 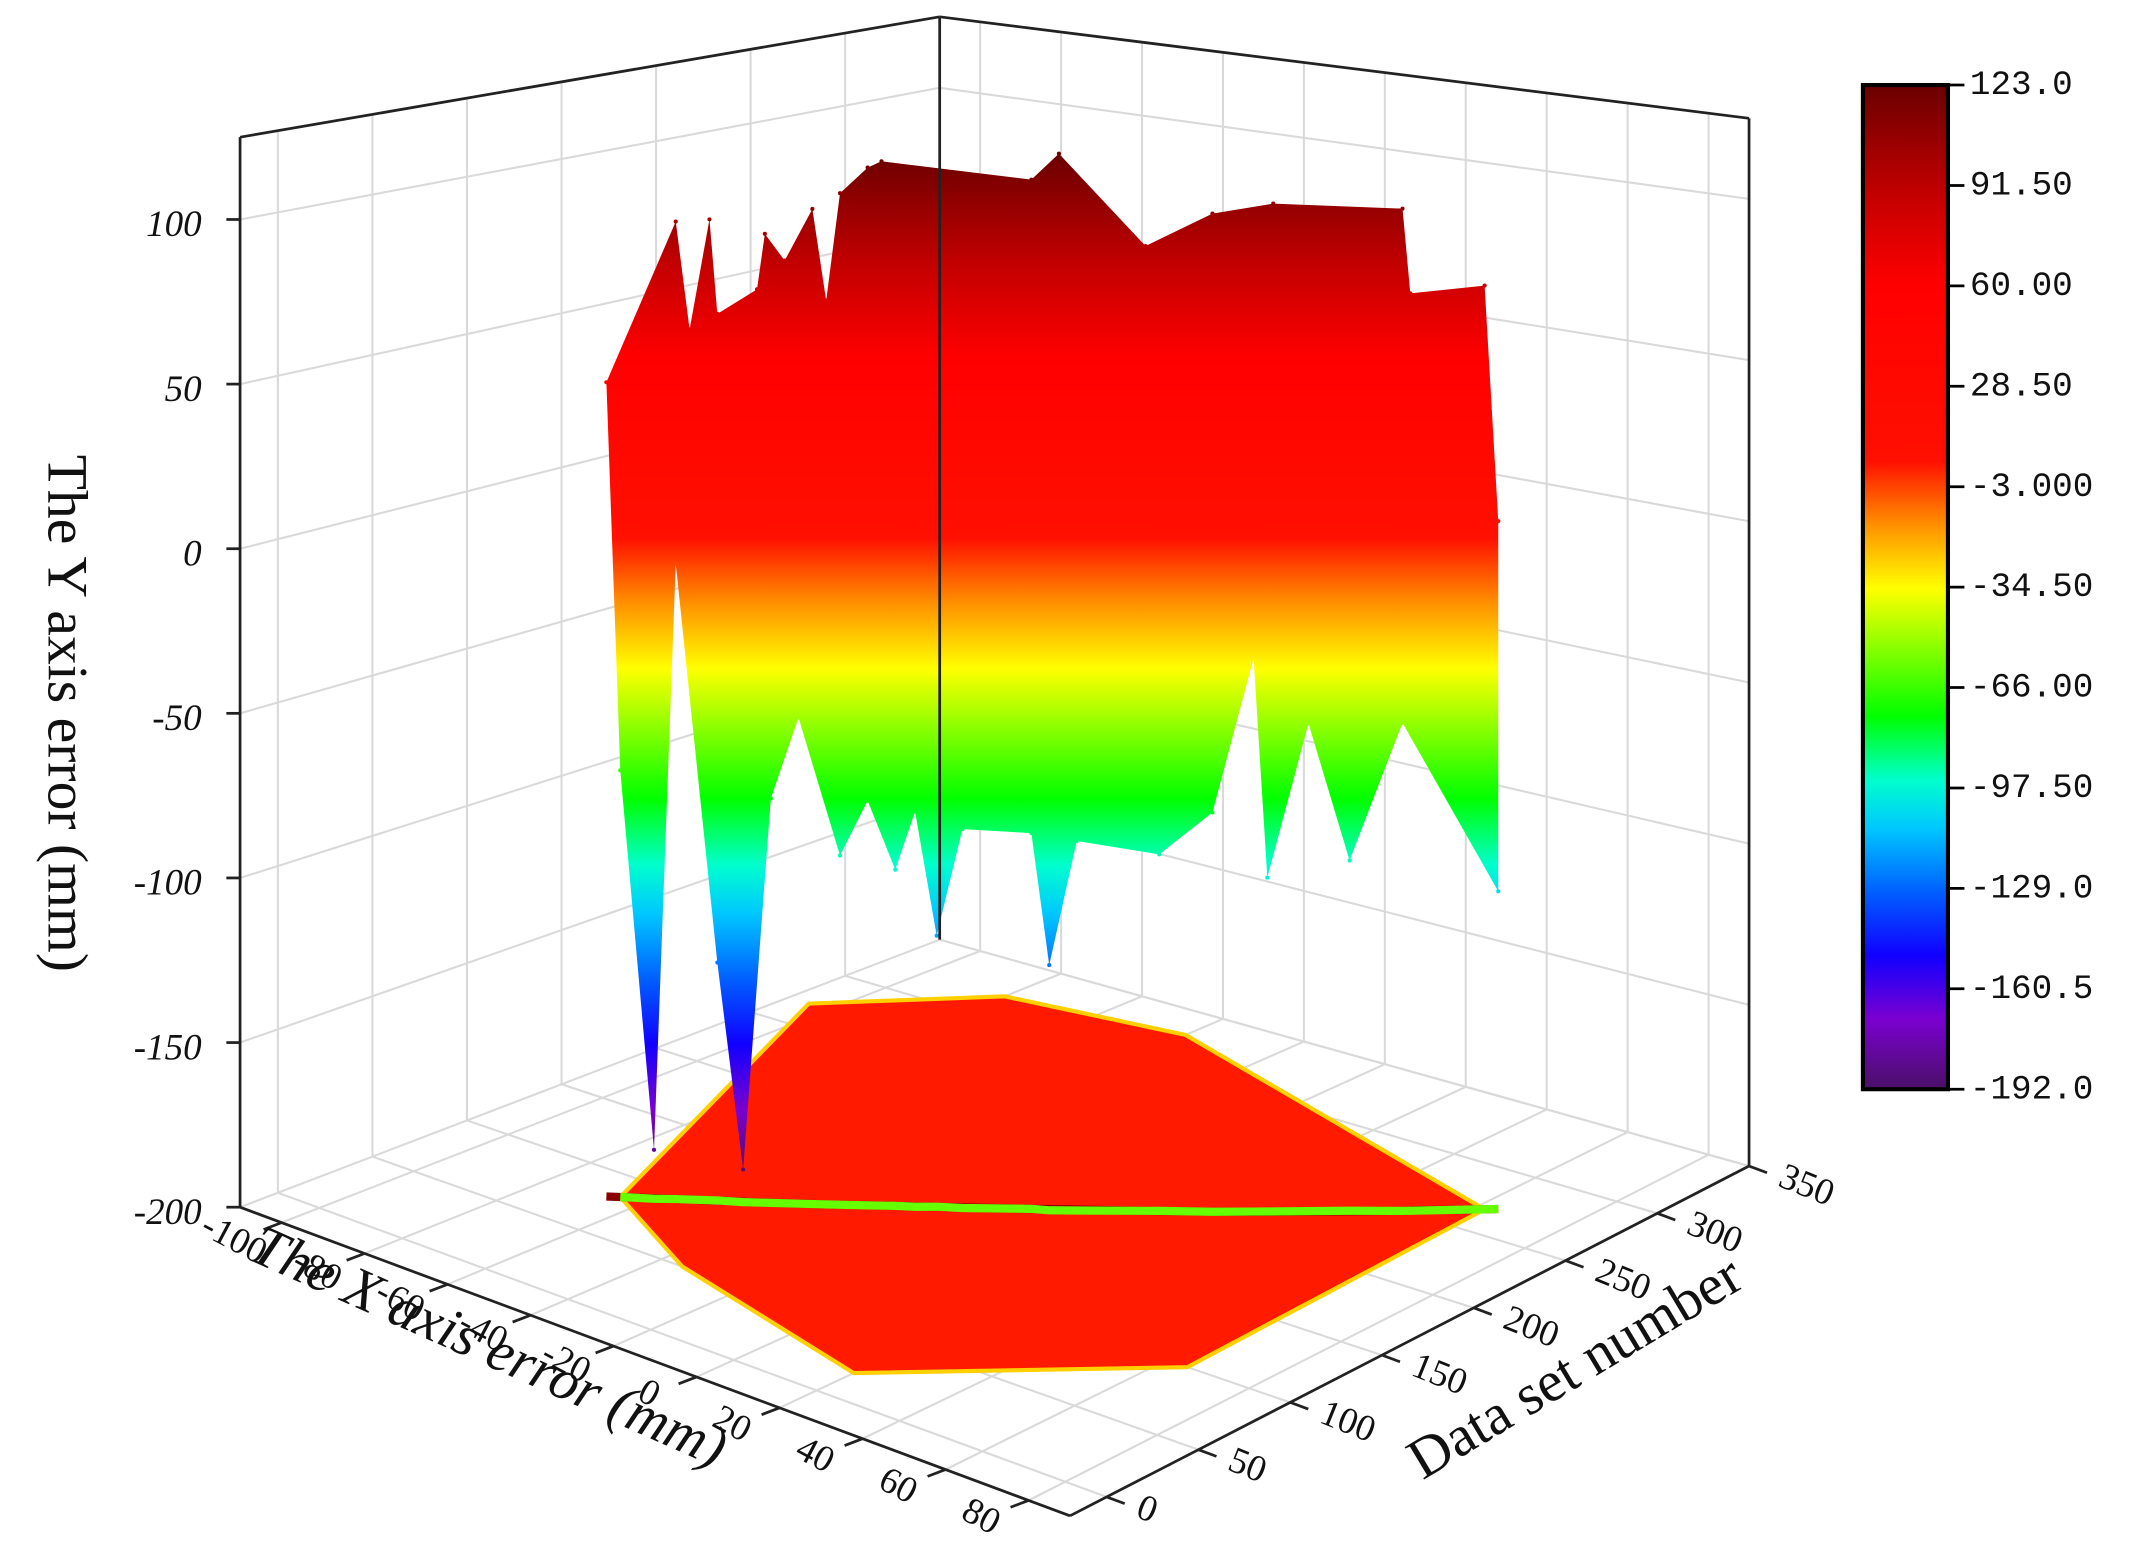 What do you see at coordinates (2031, 688) in the screenshot?
I see `colorbar-label: -66.00` at bounding box center [2031, 688].